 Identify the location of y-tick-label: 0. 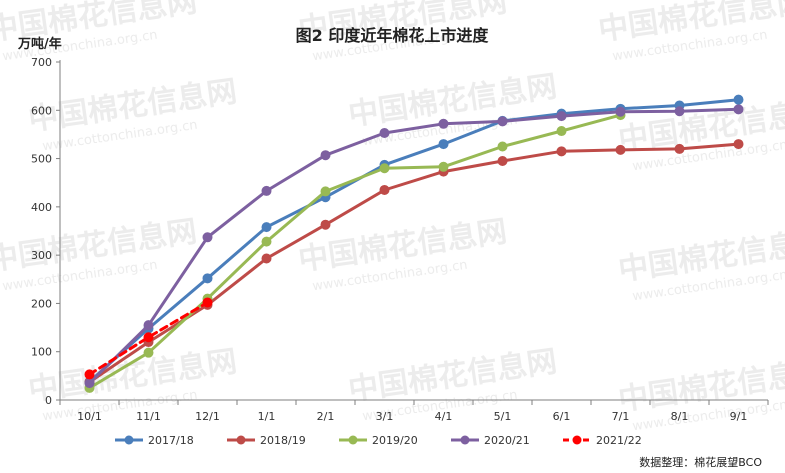
(48, 400).